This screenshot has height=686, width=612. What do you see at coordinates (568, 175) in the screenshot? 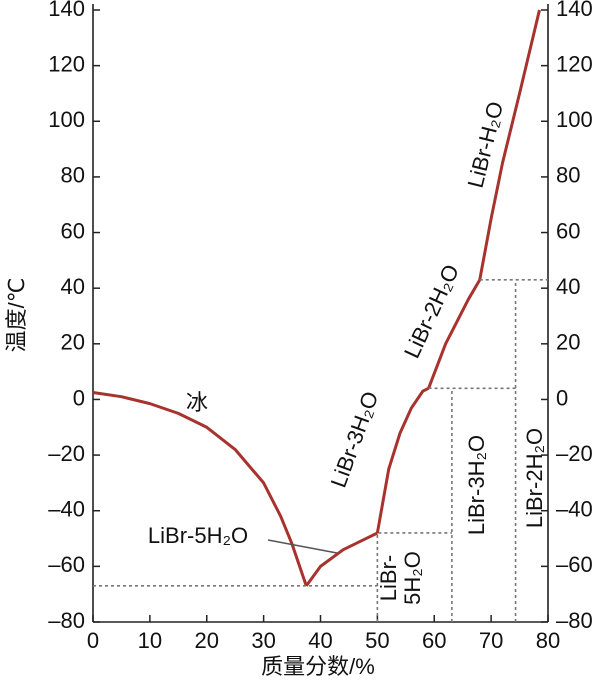
I see `y2-tick-label: 80` at bounding box center [568, 175].